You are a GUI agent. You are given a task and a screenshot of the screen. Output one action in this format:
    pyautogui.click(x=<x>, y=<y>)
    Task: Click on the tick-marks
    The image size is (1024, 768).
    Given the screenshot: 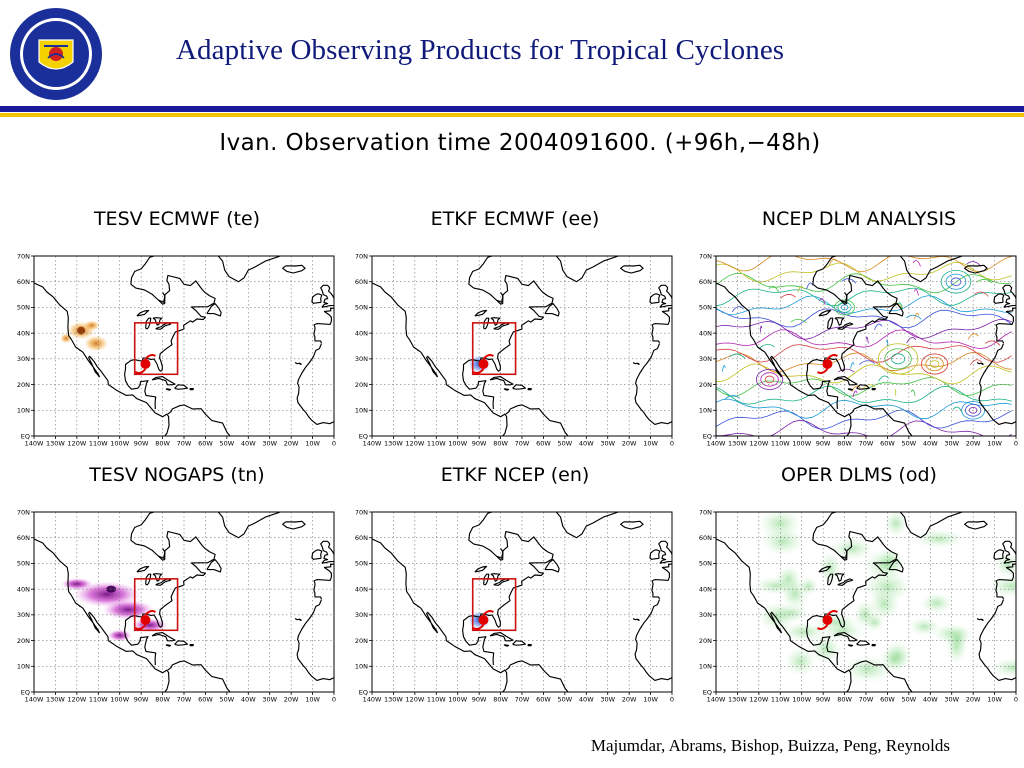 What is the action you would take?
    pyautogui.click(x=521, y=347)
    